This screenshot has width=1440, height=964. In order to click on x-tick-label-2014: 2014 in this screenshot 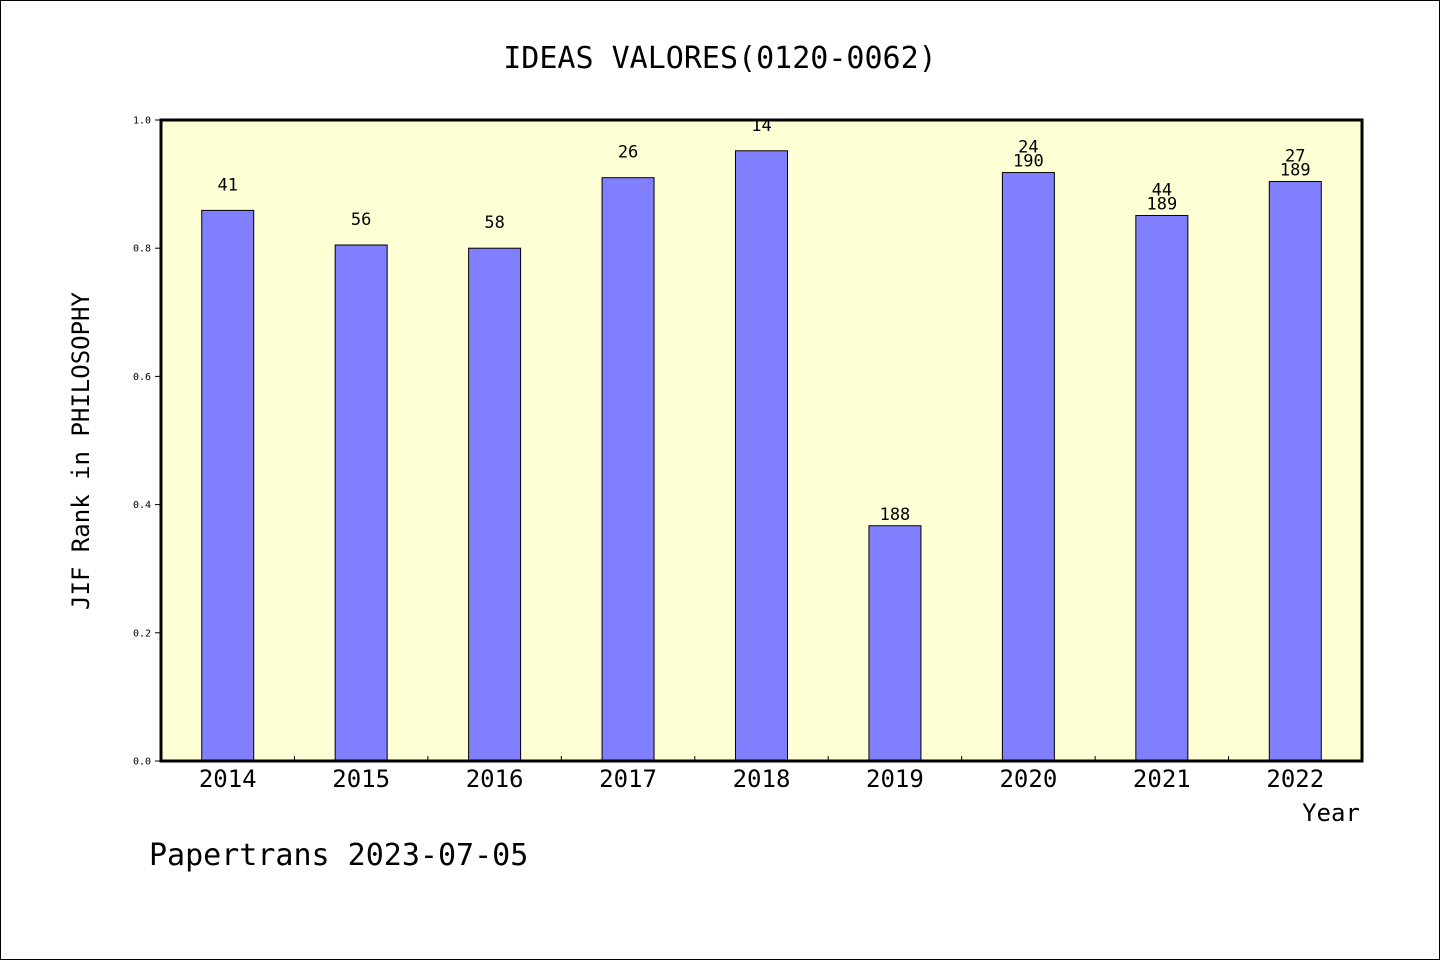, I will do `click(228, 779)`.